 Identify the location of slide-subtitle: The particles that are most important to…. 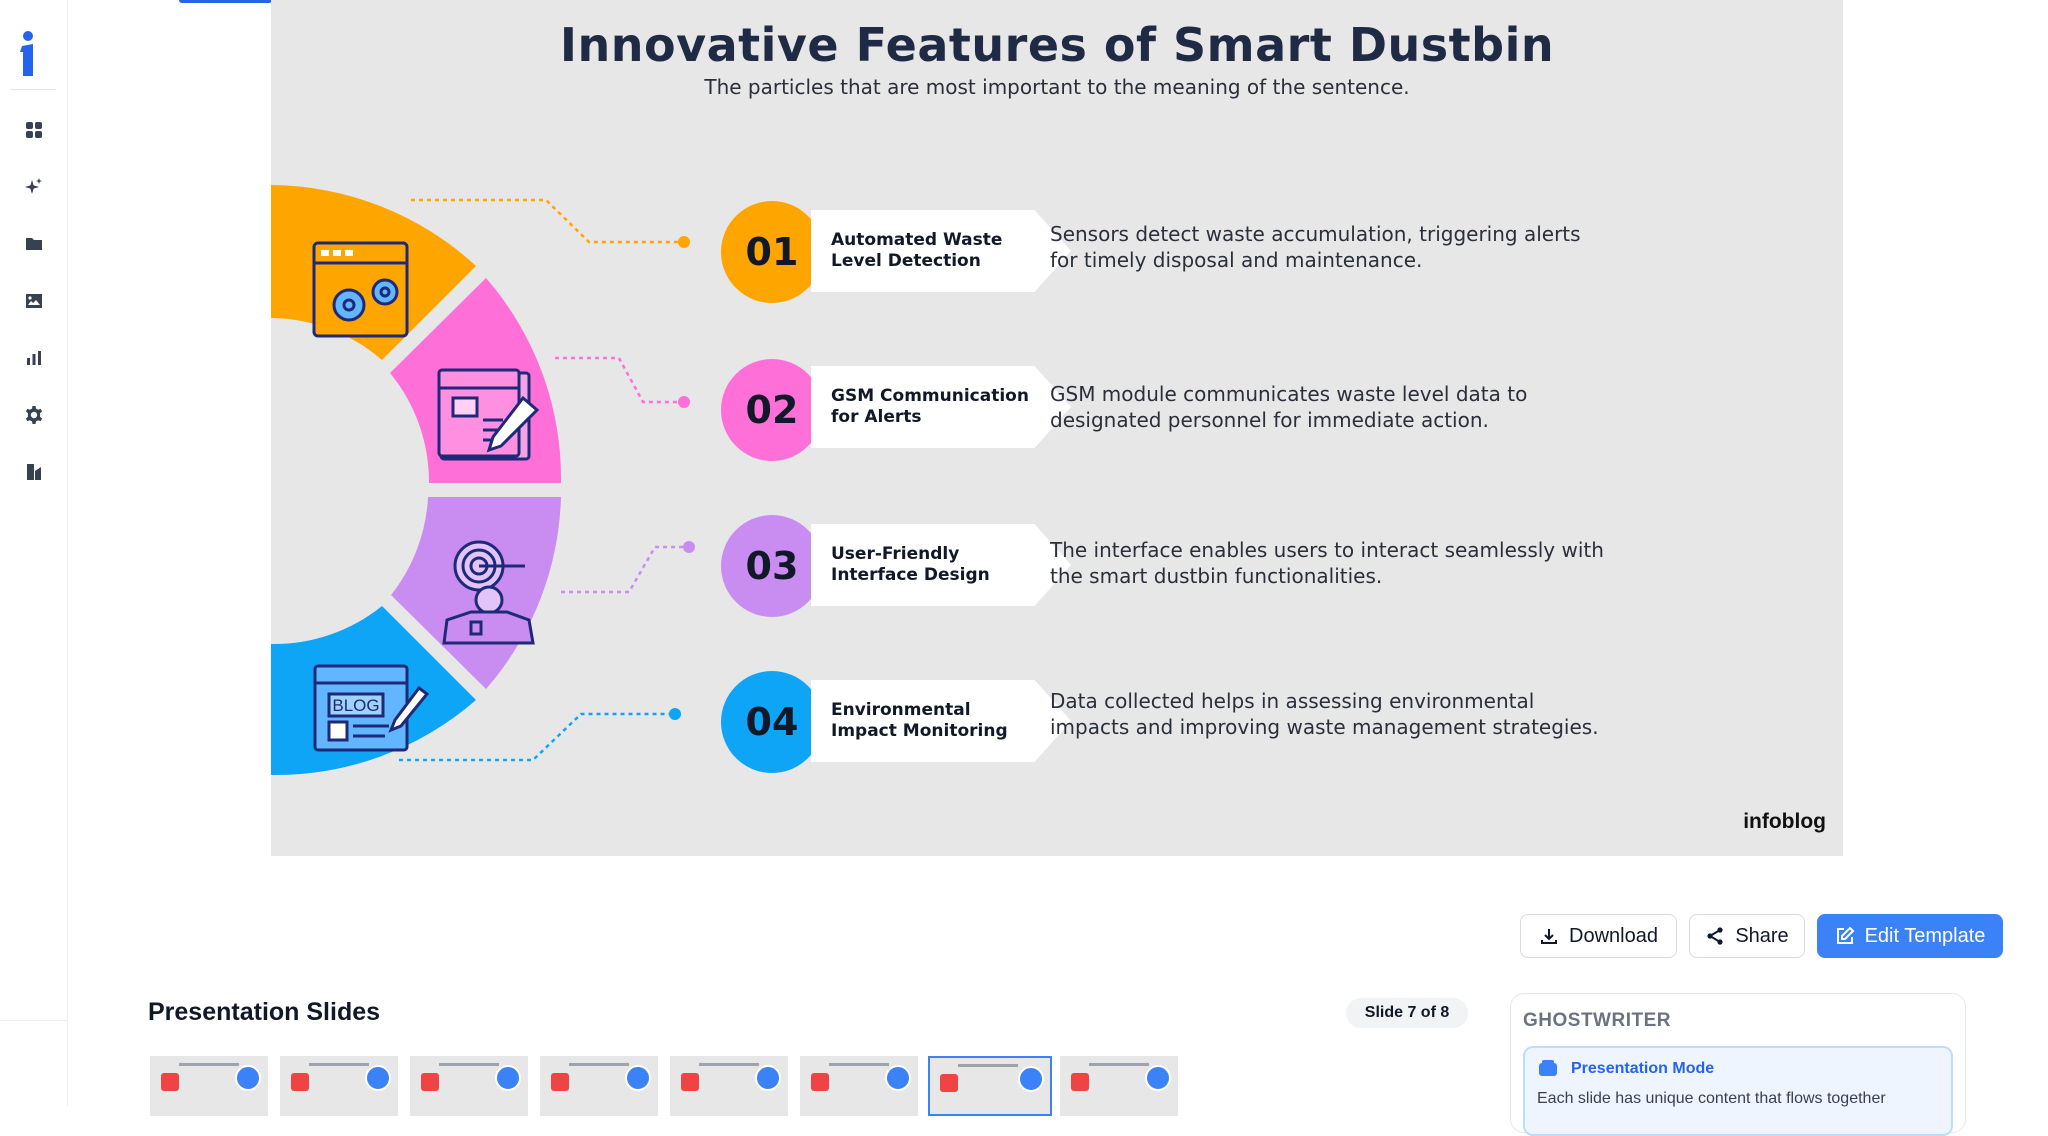
(1057, 87).